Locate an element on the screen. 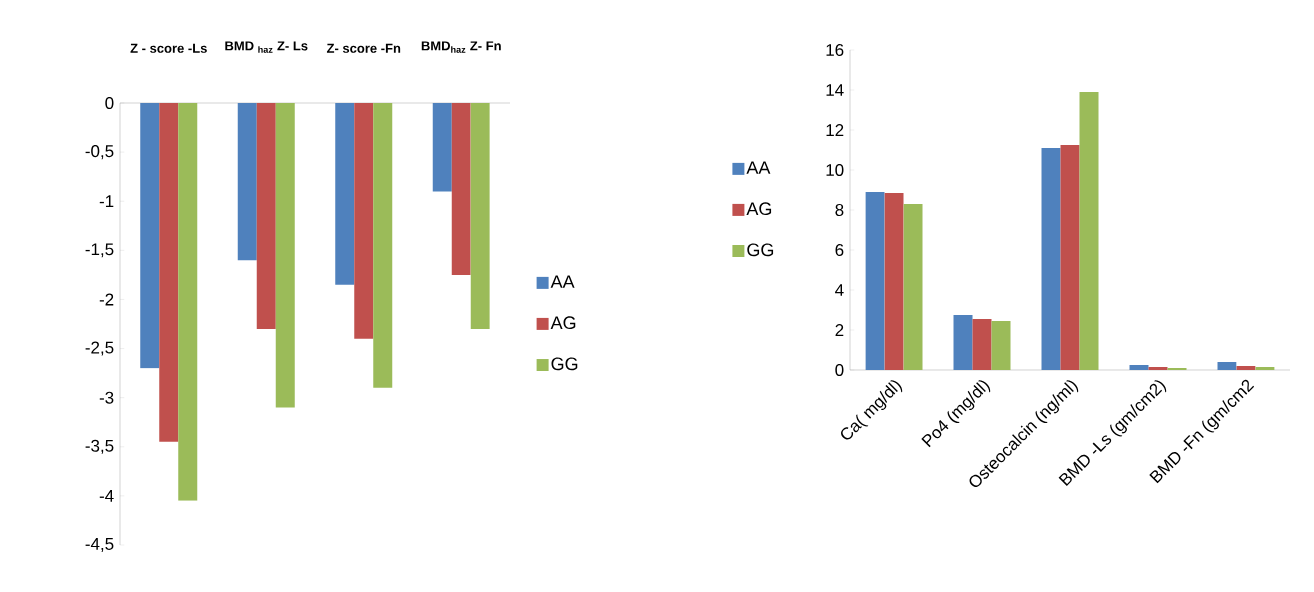 This screenshot has height=592, width=1314. y-tick-label: -4,5 is located at coordinates (99, 545).